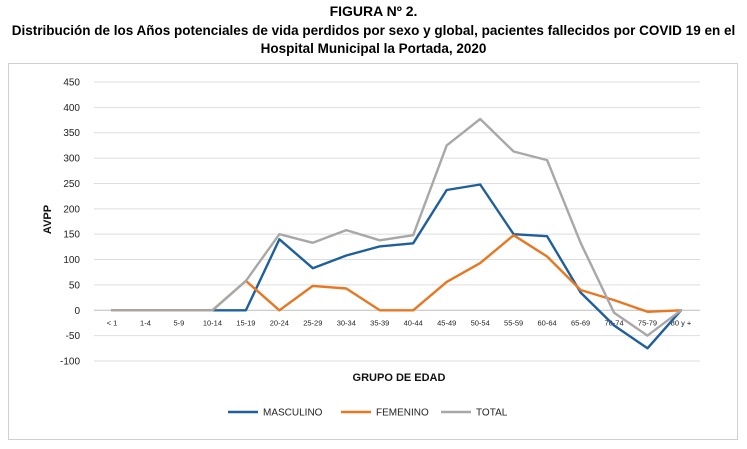 The height and width of the screenshot is (449, 747). I want to click on y-tick-label: 400, so click(71, 108).